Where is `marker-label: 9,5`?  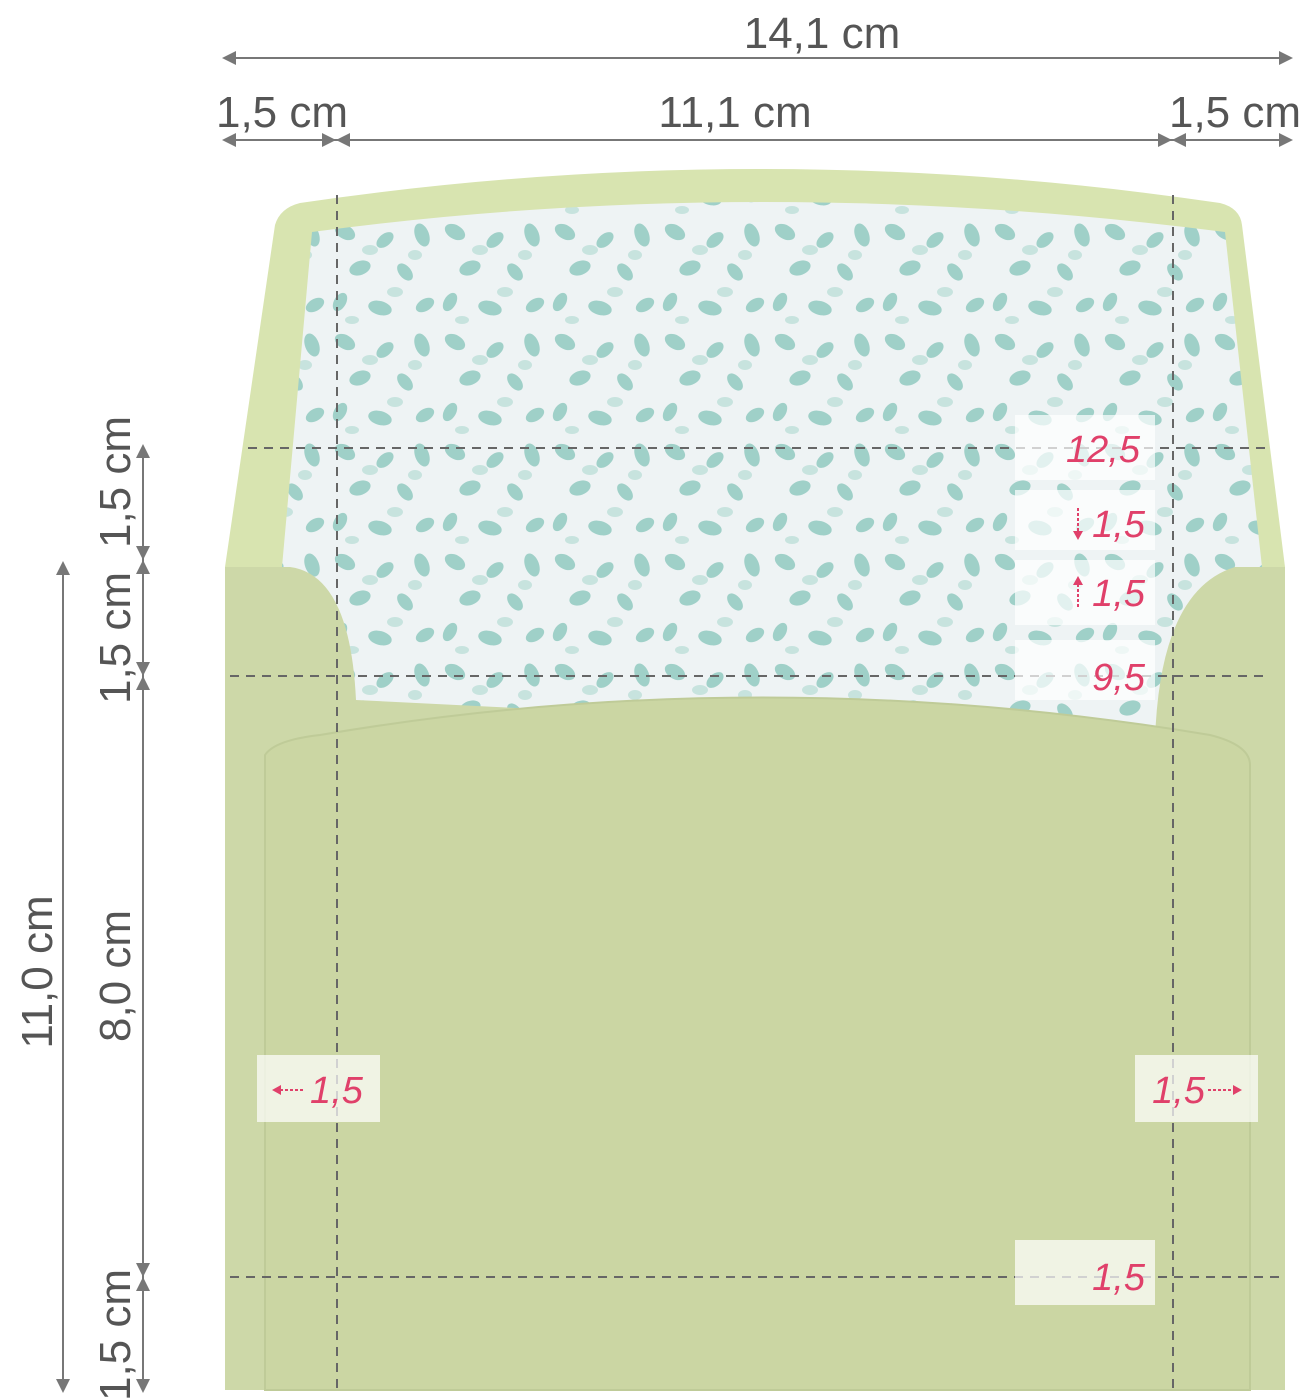
marker-label: 9,5 is located at coordinates (1119, 678).